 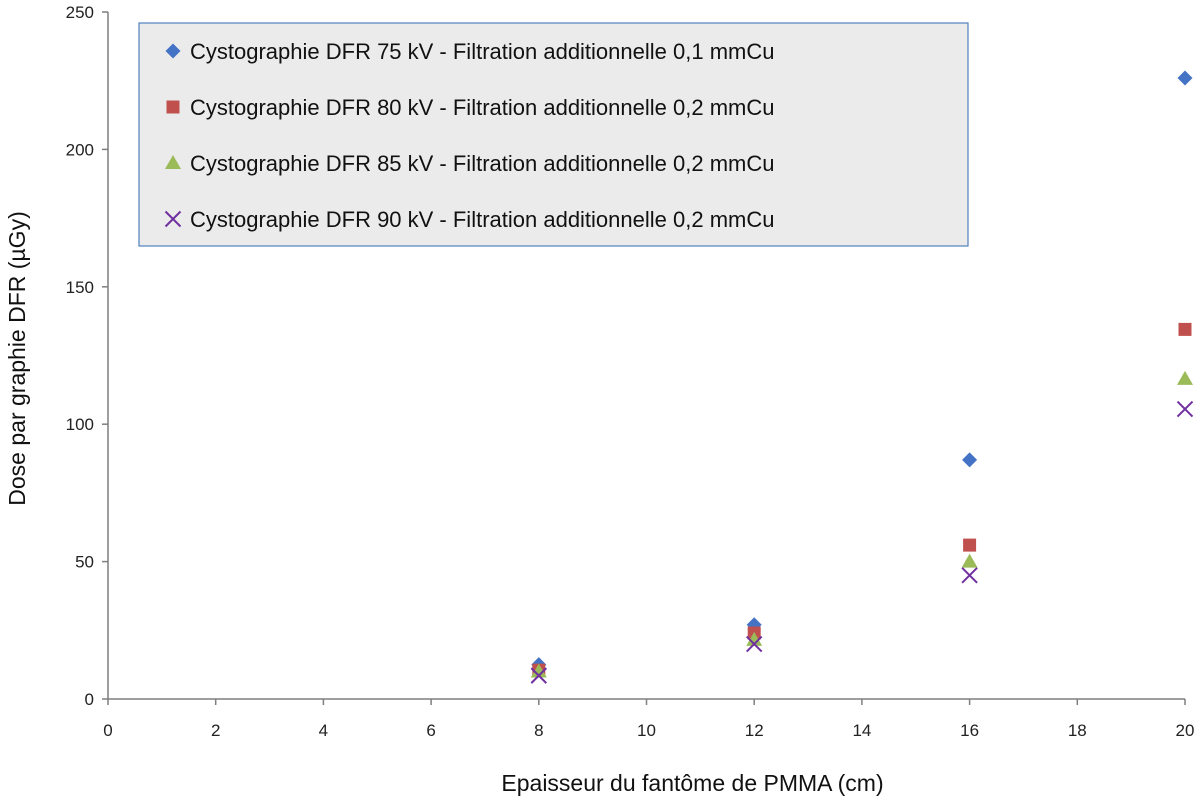 What do you see at coordinates (754, 730) in the screenshot?
I see `x-tick-label: 12` at bounding box center [754, 730].